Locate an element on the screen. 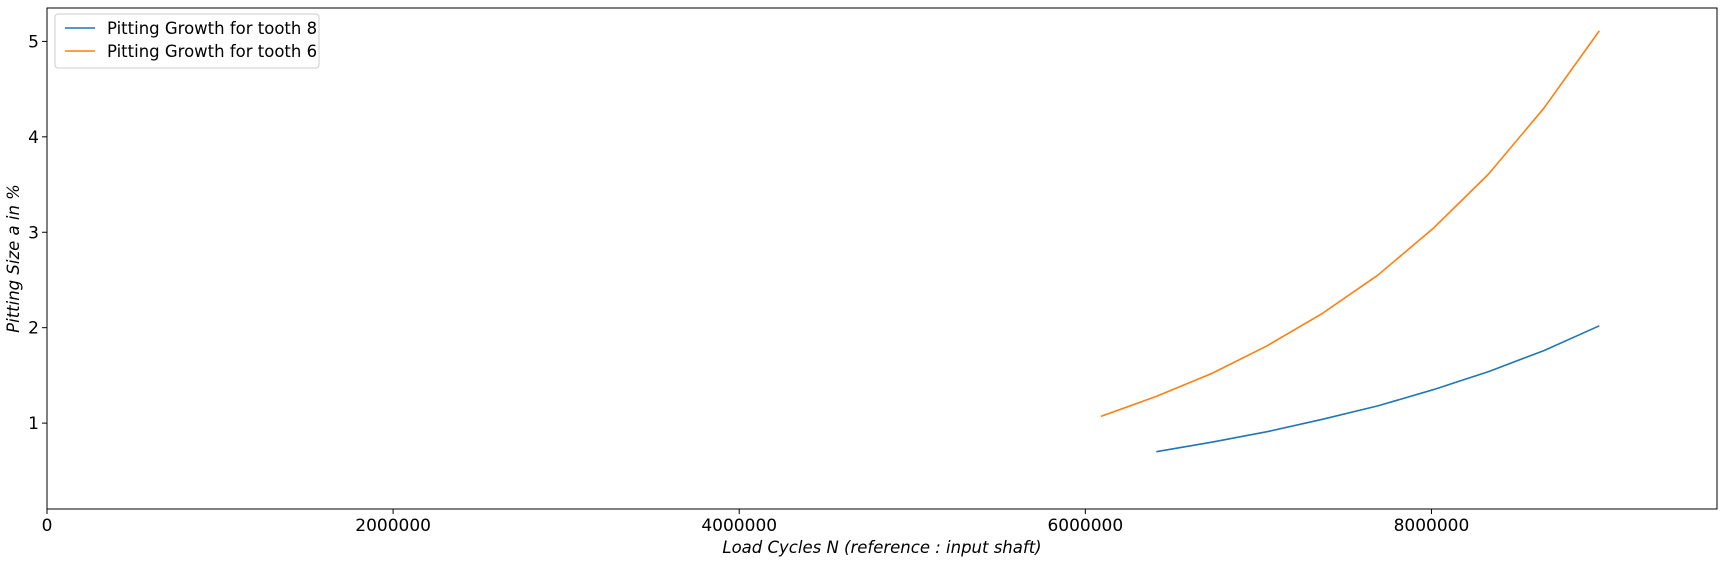 This screenshot has width=1724, height=562. x-axis-ticks: 0 2000000 4000000 6000000 8000000 is located at coordinates (756, 522).